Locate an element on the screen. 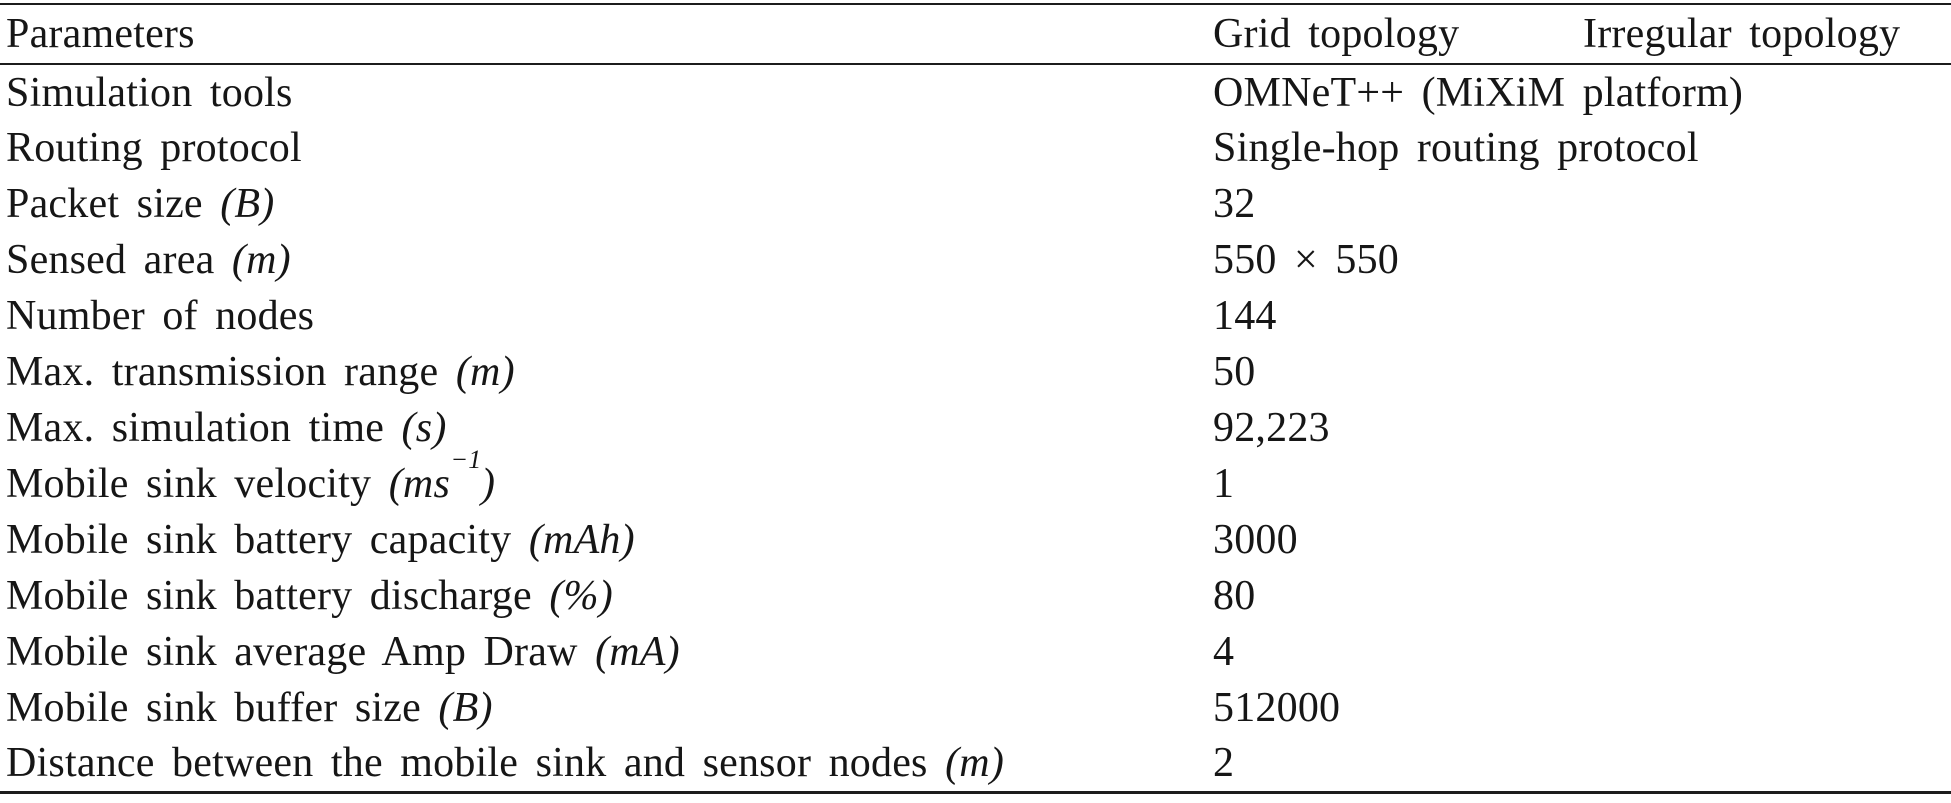  param-label: Packet size is located at coordinates (104, 204).